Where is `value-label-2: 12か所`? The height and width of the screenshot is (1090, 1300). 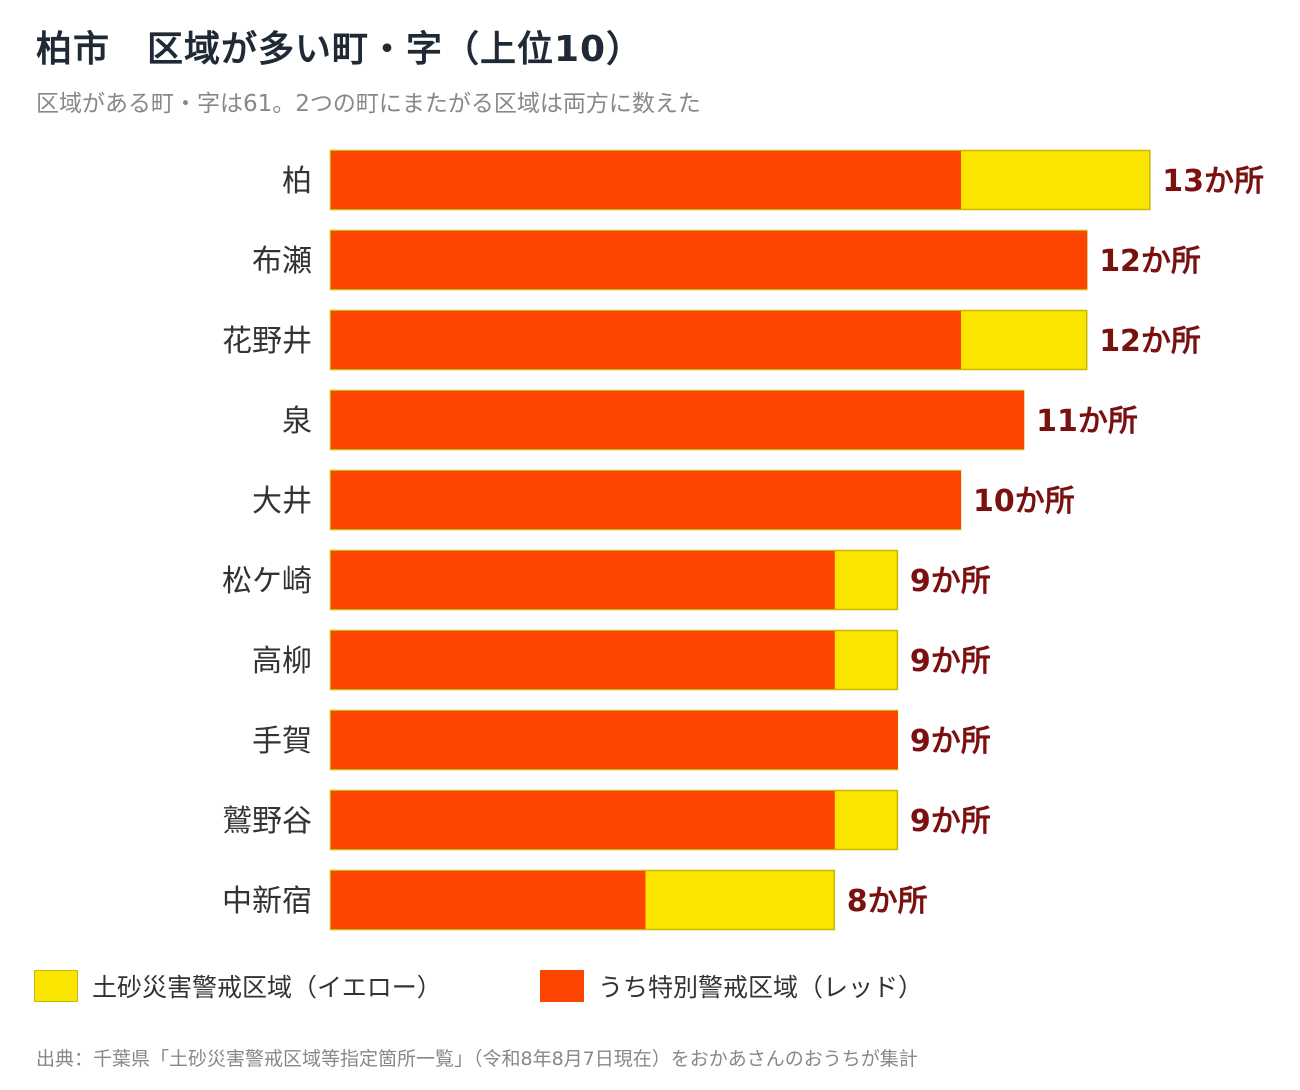
value-label-2: 12か所 is located at coordinates (1150, 261).